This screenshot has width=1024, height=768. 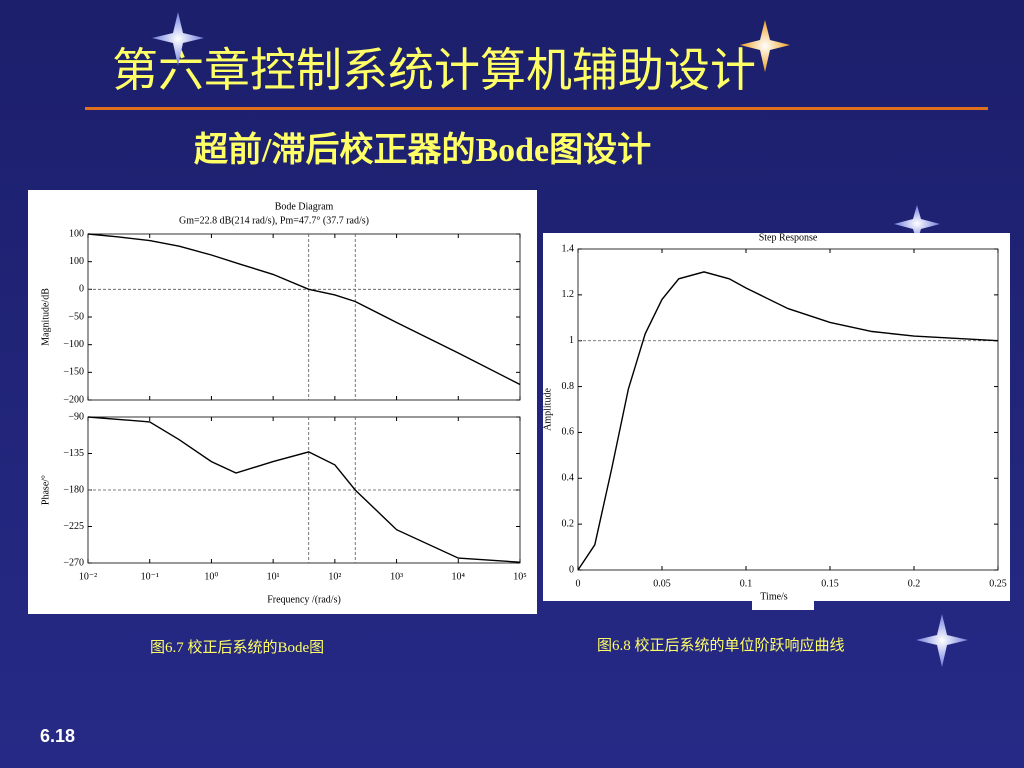 I want to click on y-tick-label: −150, so click(x=73, y=372).